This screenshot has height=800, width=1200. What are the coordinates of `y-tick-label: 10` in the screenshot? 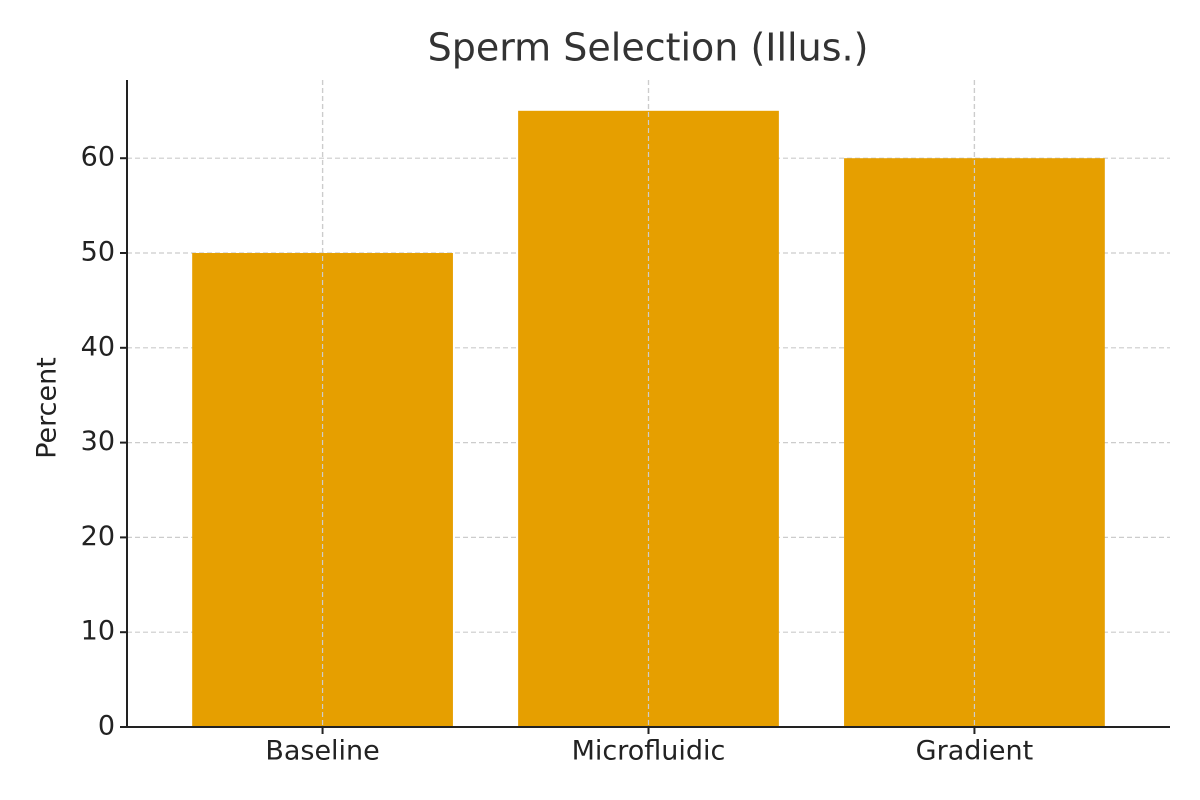 It's located at (98, 631).